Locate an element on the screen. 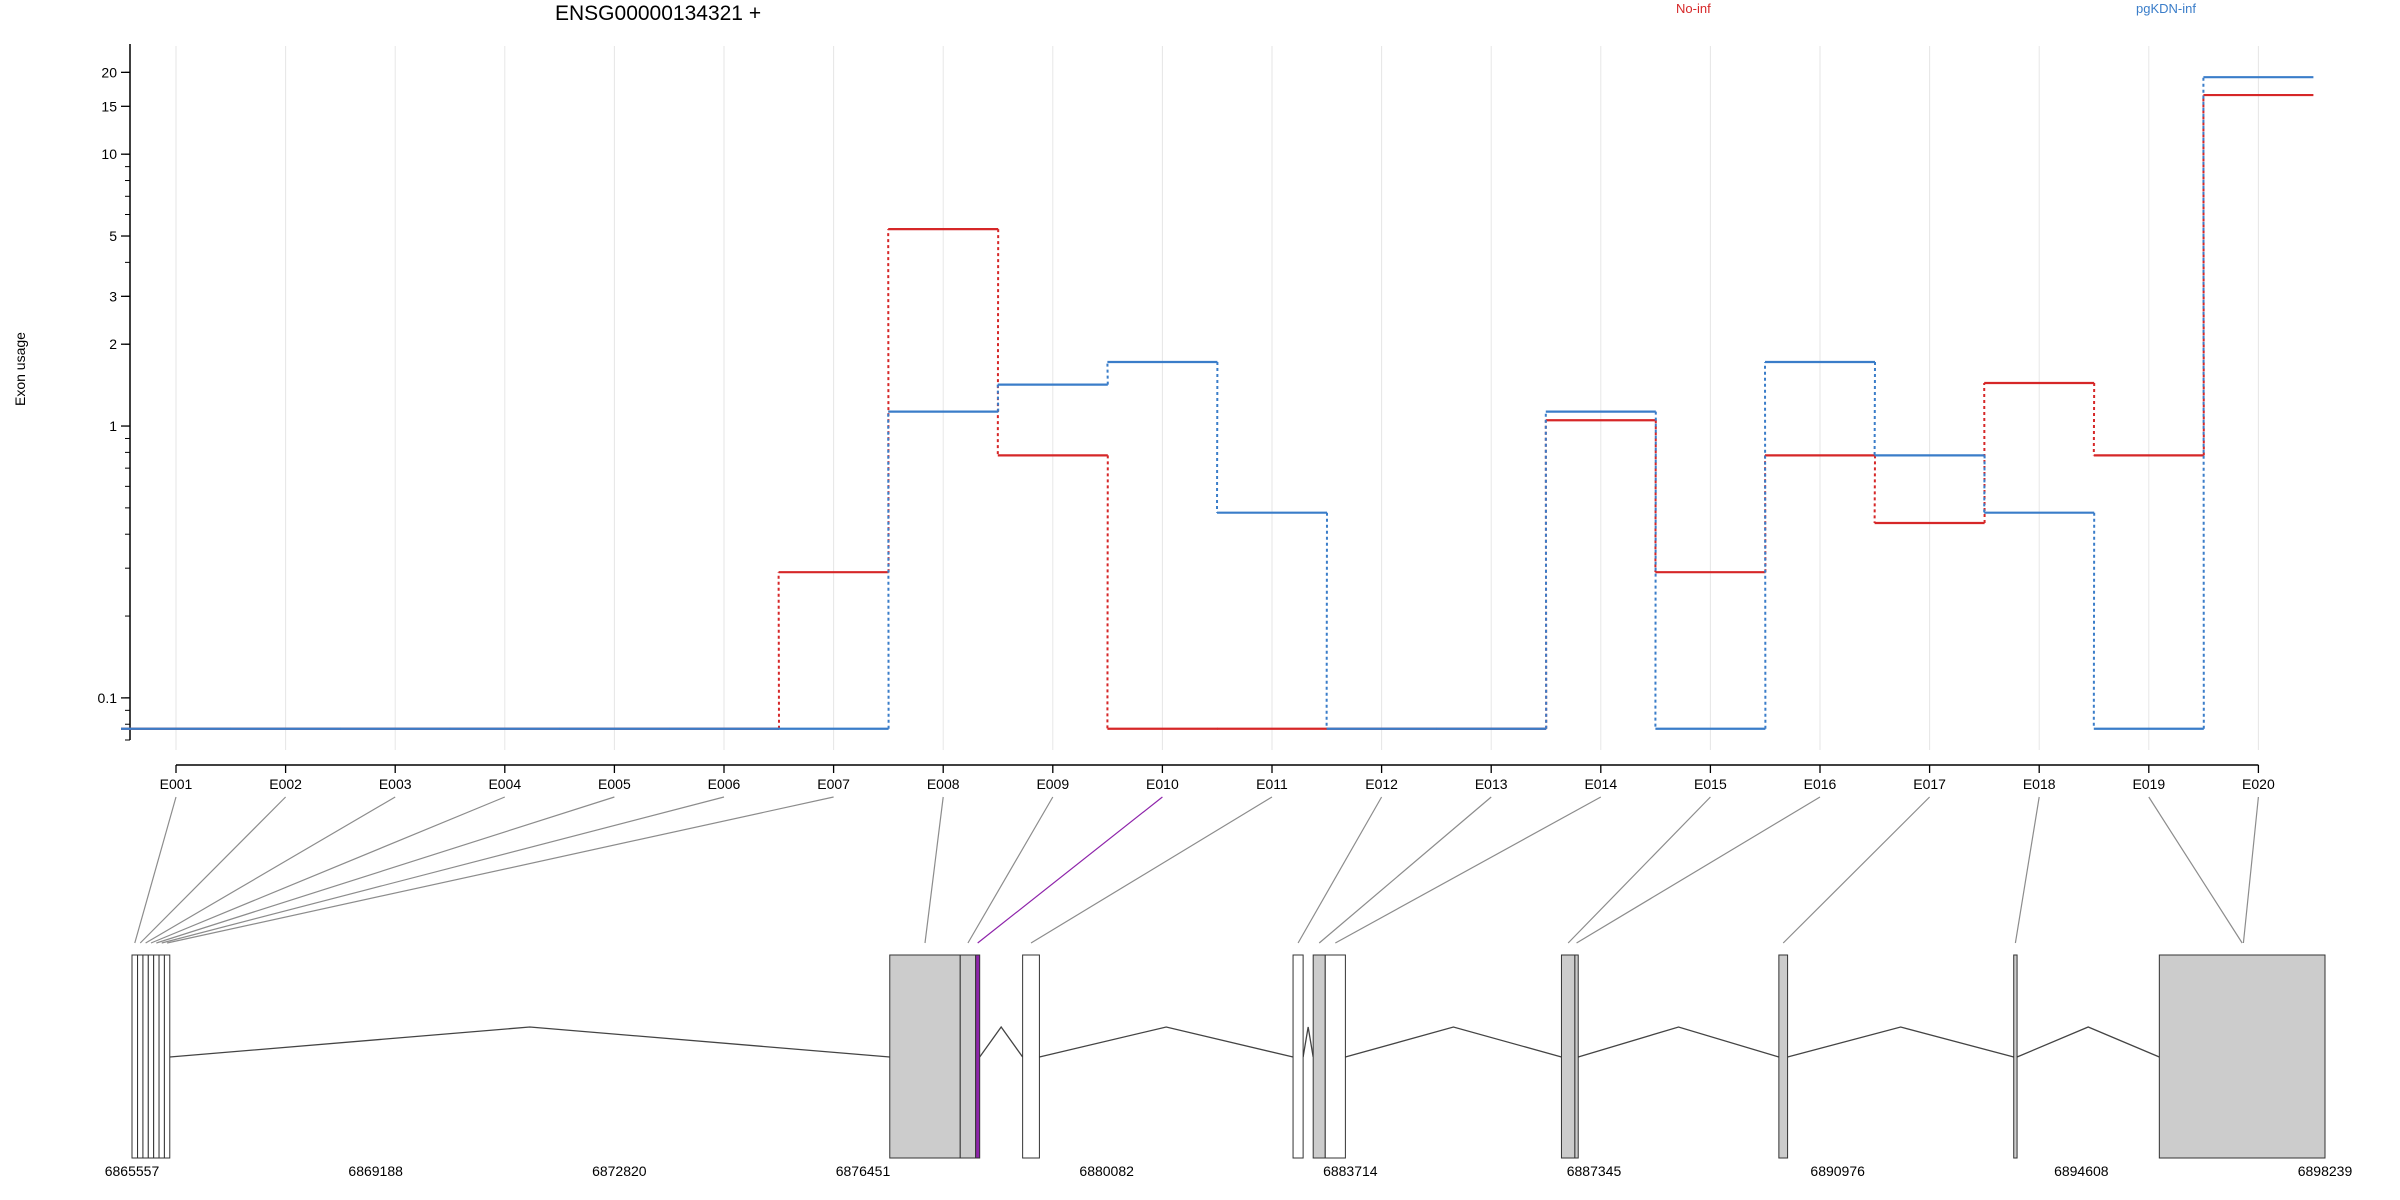 The height and width of the screenshot is (1200, 2400). genomic-tick-label: 6880082 is located at coordinates (1106, 1171).